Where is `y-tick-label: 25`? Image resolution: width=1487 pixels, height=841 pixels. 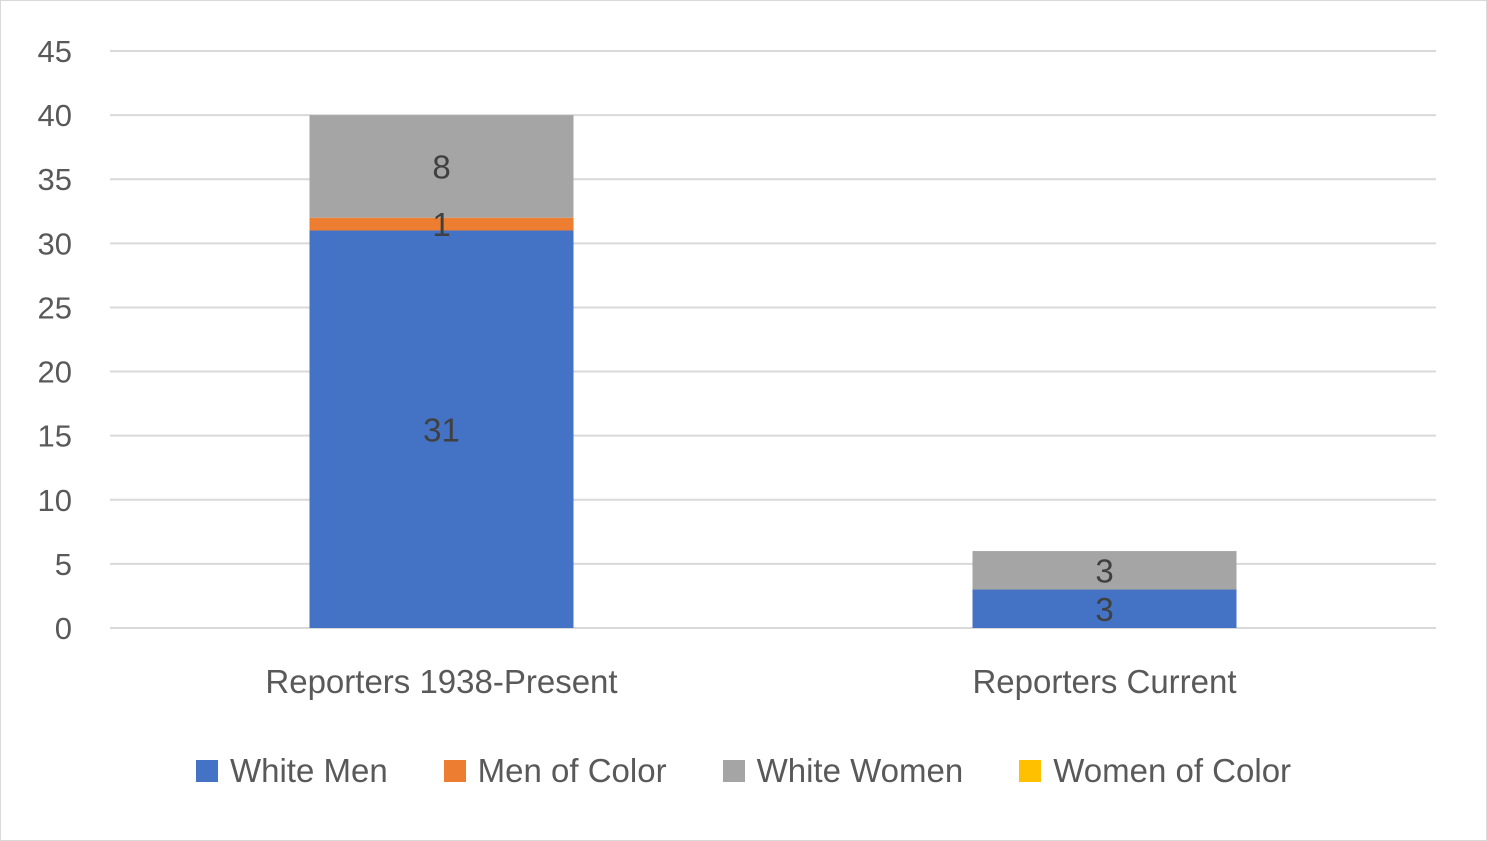
y-tick-label: 25 is located at coordinates (55, 307).